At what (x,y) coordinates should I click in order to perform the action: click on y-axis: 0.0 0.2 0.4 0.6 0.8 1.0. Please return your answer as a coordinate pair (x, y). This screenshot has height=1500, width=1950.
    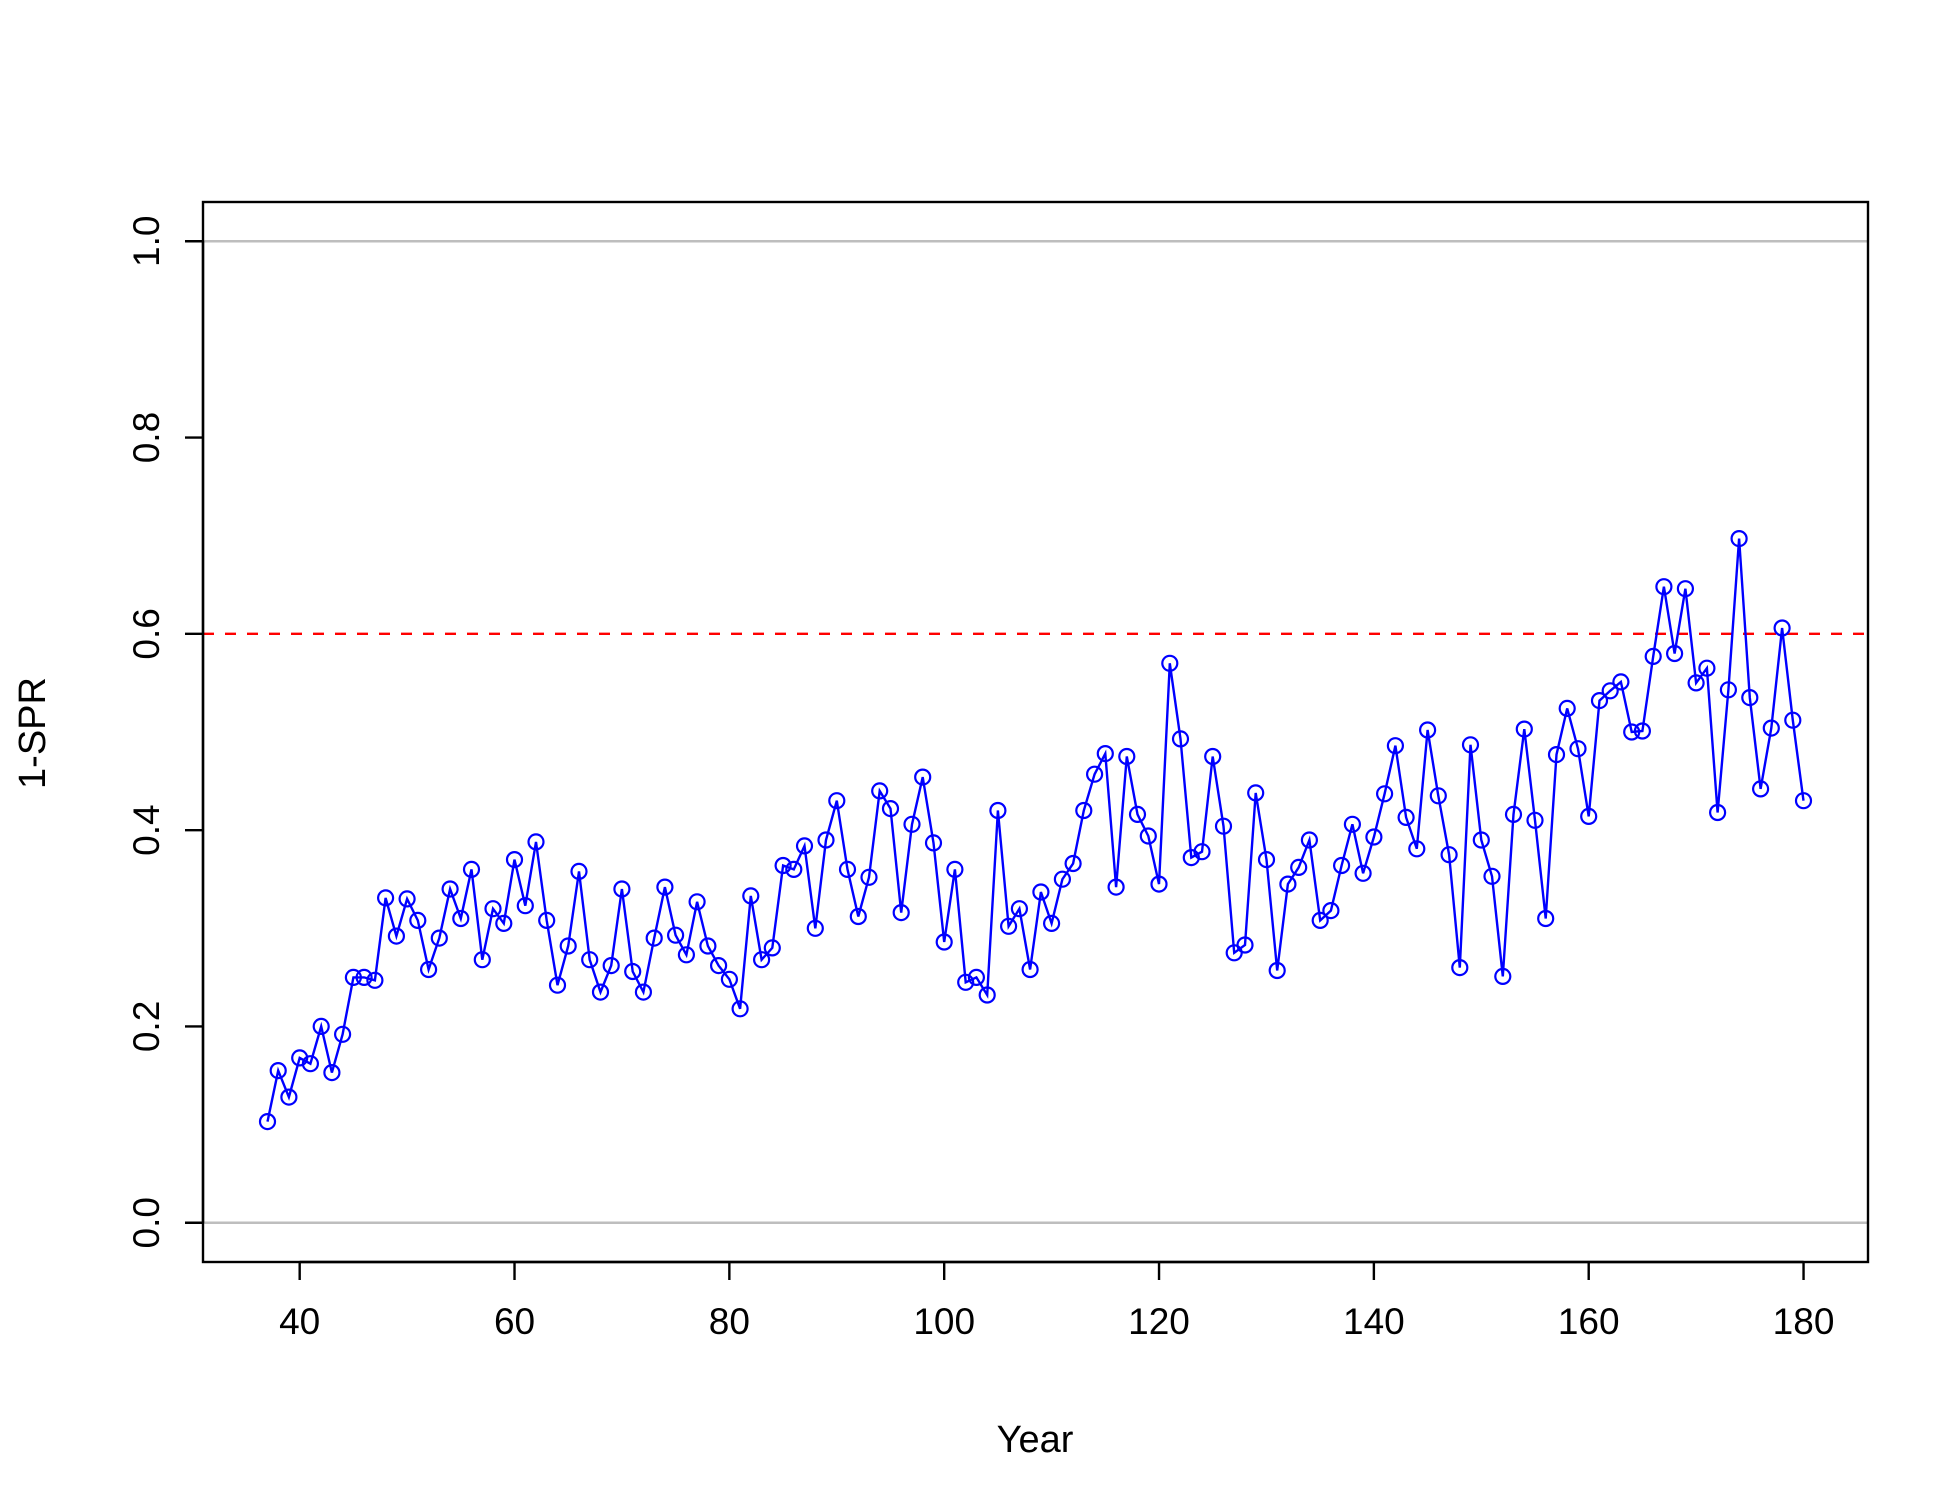
    Looking at the image, I should click on (165, 732).